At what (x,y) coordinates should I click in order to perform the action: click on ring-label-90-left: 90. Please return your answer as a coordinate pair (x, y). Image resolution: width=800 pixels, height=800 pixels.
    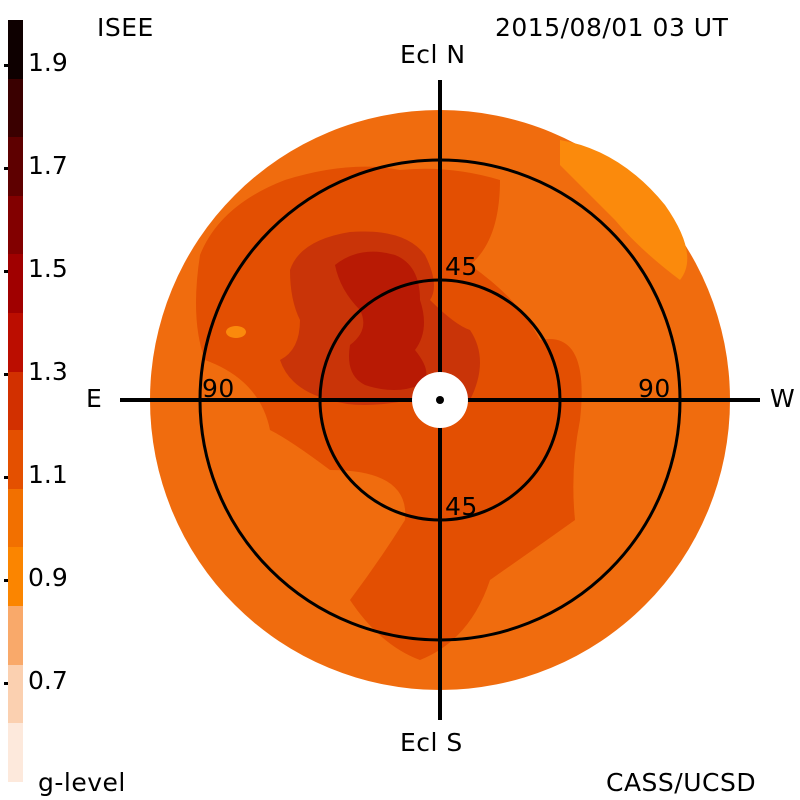
    Looking at the image, I should click on (218, 388).